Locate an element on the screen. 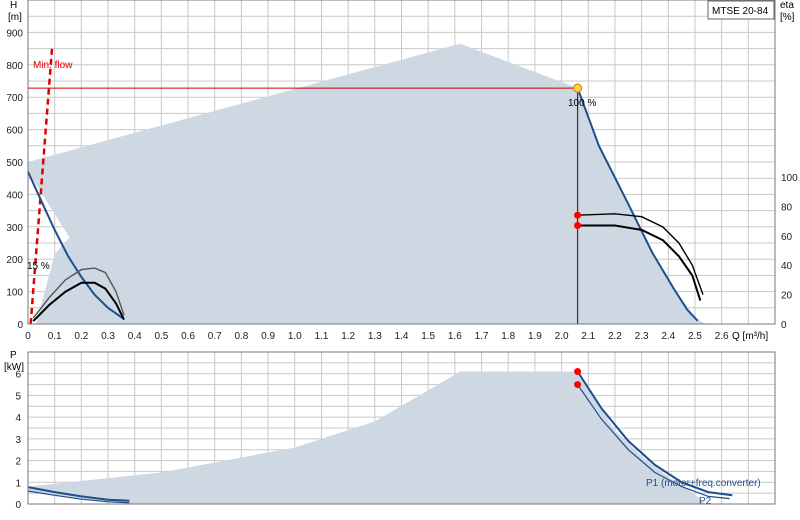 This screenshot has height=520, width=800. head-tick-label: 500 is located at coordinates (14, 163).